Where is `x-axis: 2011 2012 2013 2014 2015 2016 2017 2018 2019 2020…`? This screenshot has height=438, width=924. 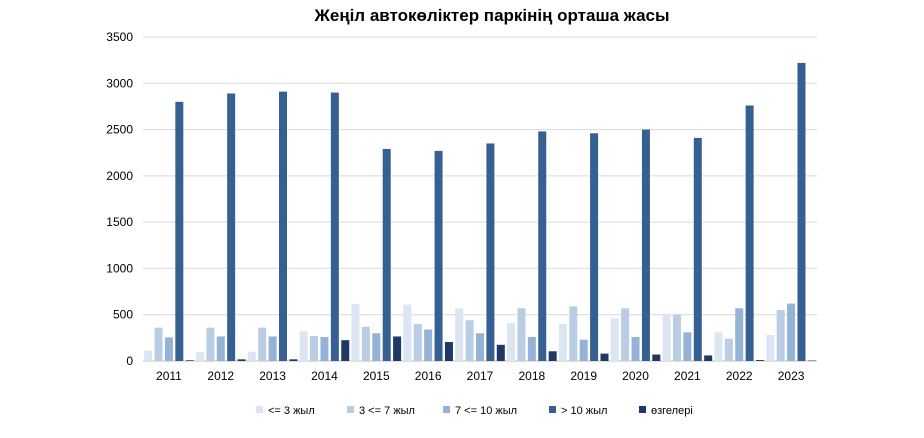
x-axis: 2011 2012 2013 2014 2015 2016 2017 2018 2019 2020… is located at coordinates (480, 376).